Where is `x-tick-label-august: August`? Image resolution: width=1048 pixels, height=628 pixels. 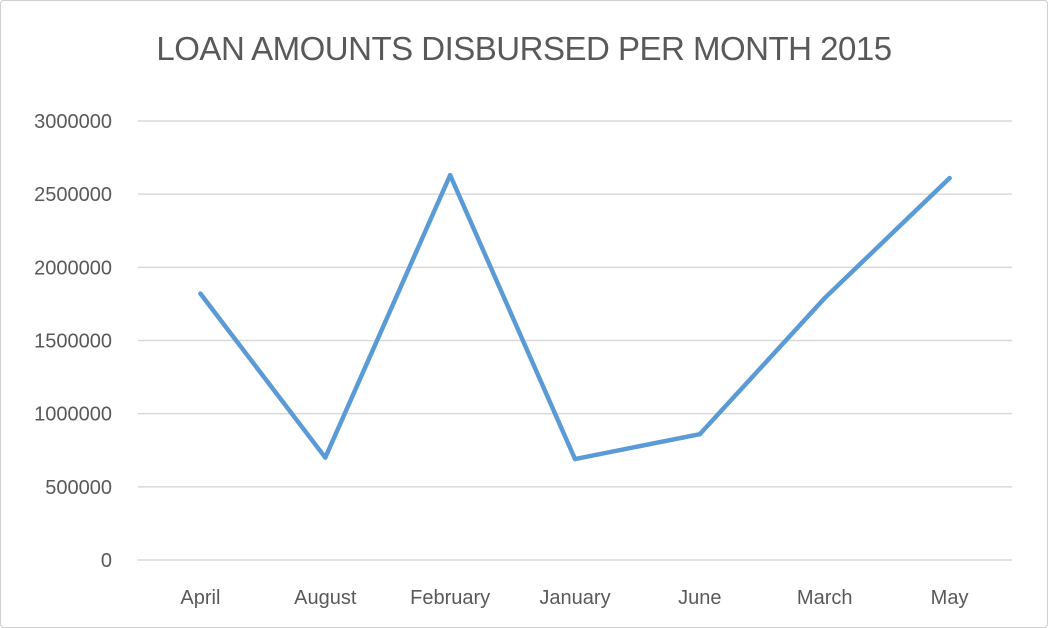
x-tick-label-august: August is located at coordinates (325, 598).